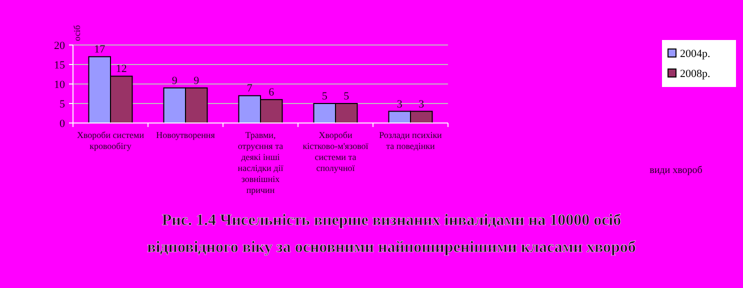 This screenshot has height=288, width=743. I want to click on legend-label: 2008р., so click(695, 74).